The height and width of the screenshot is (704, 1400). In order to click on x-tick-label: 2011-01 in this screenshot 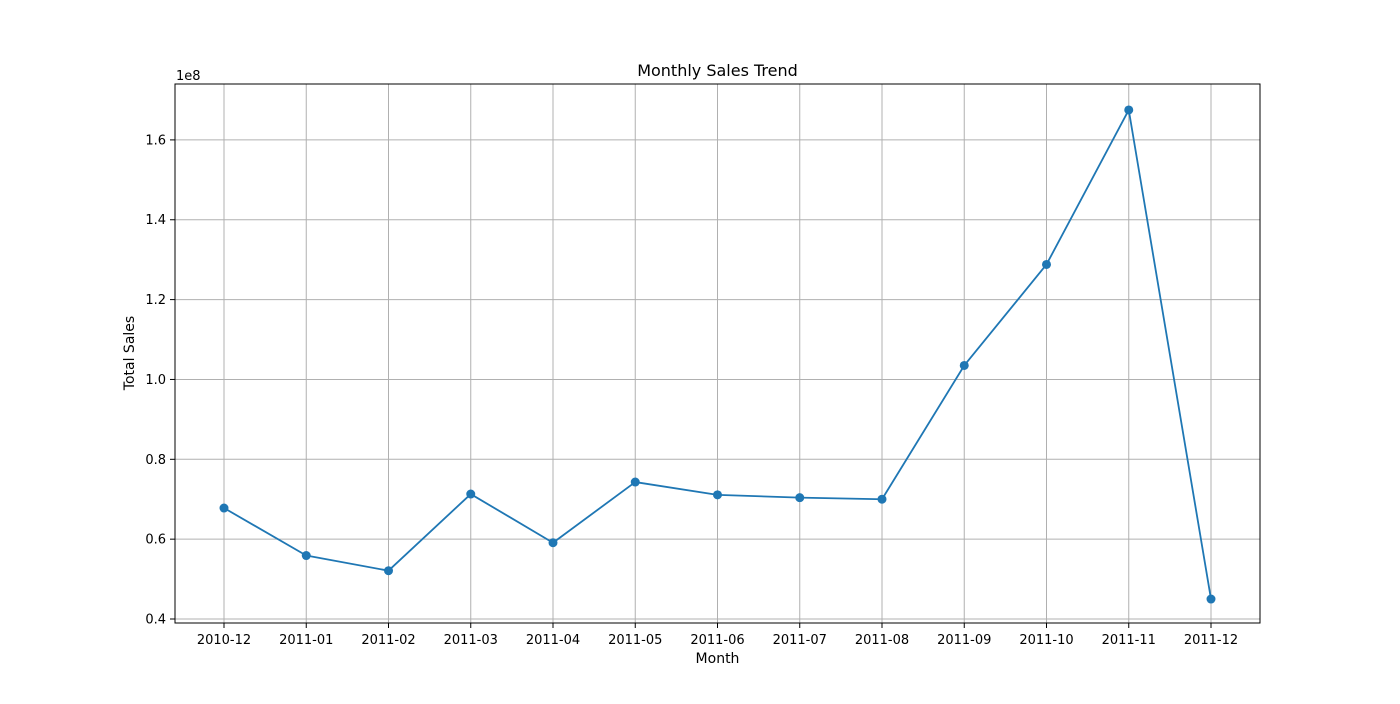, I will do `click(306, 640)`.